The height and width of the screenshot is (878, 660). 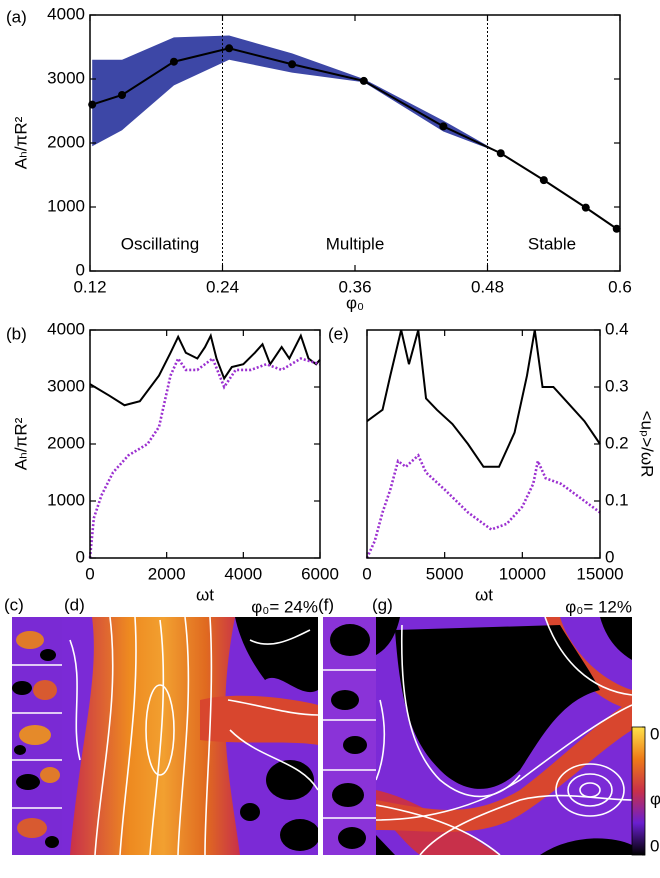 What do you see at coordinates (504, 736) in the screenshot?
I see `image-g` at bounding box center [504, 736].